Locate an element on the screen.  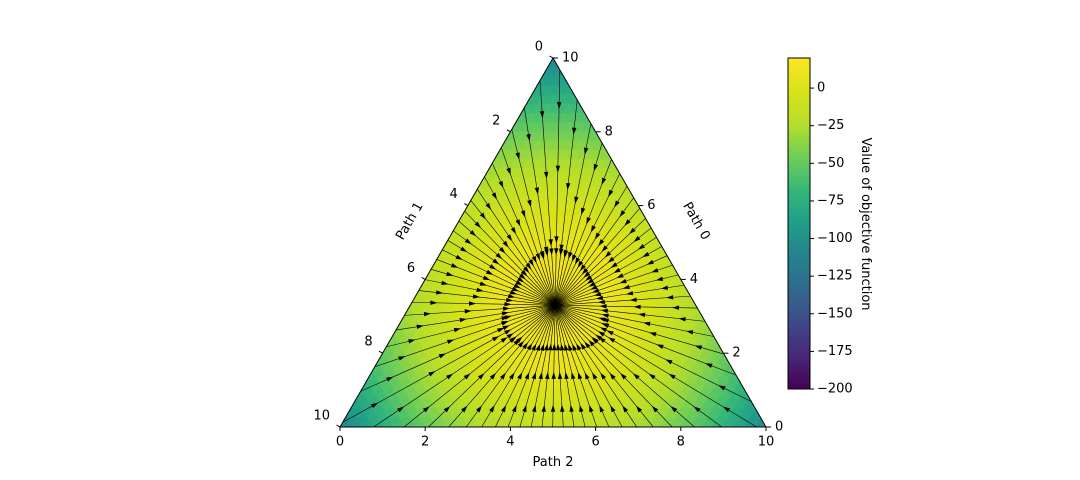
path-0-tick-label: 6 is located at coordinates (651, 205).